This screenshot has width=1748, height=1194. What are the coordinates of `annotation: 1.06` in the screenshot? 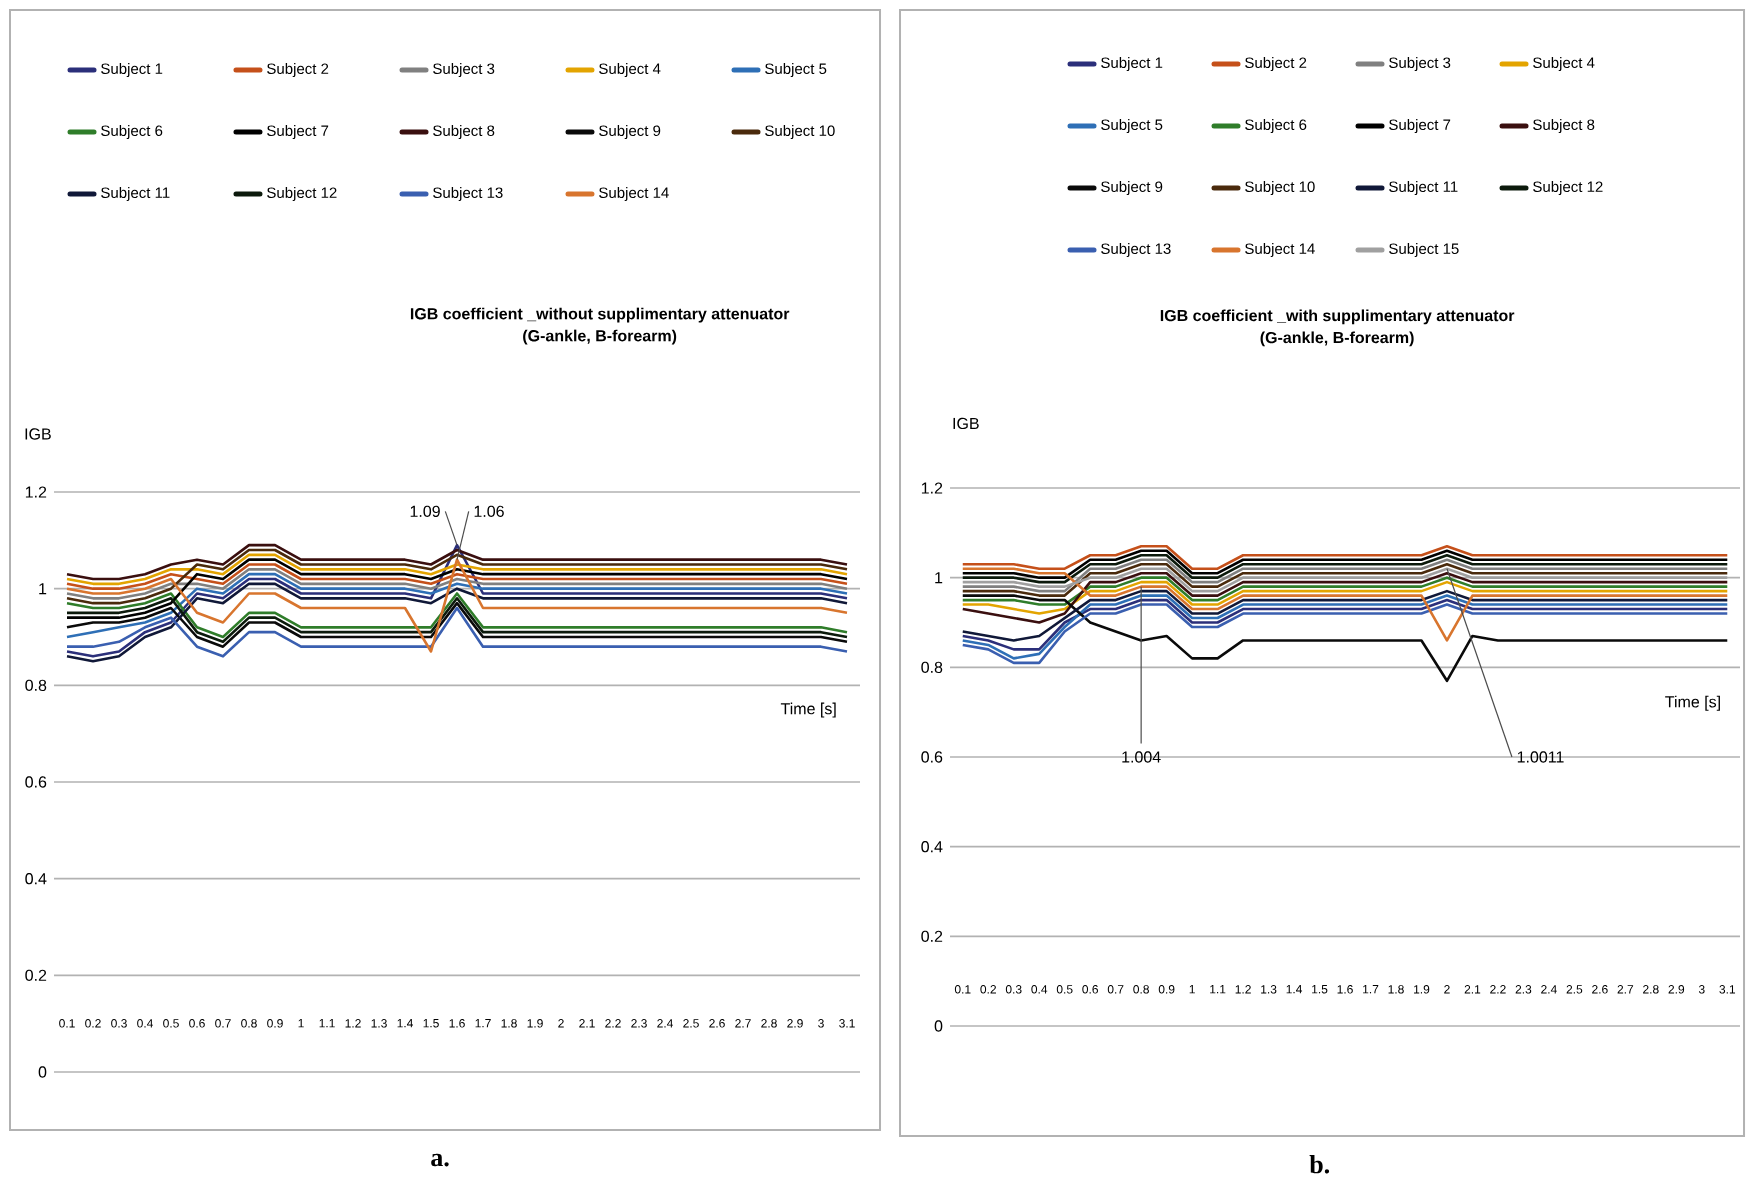 It's located at (489, 511).